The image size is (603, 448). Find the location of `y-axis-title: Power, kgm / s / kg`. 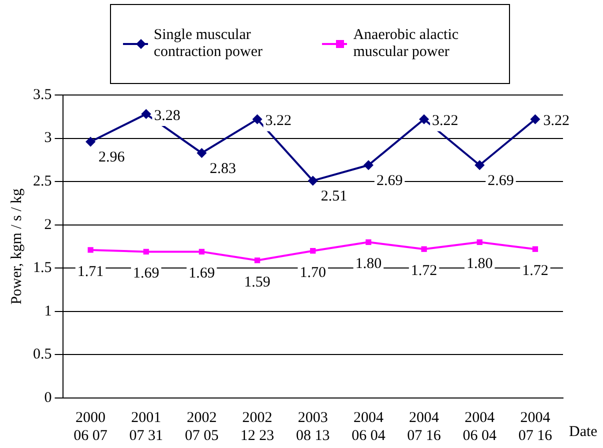

y-axis-title: Power, kgm / s / kg is located at coordinates (16, 246).